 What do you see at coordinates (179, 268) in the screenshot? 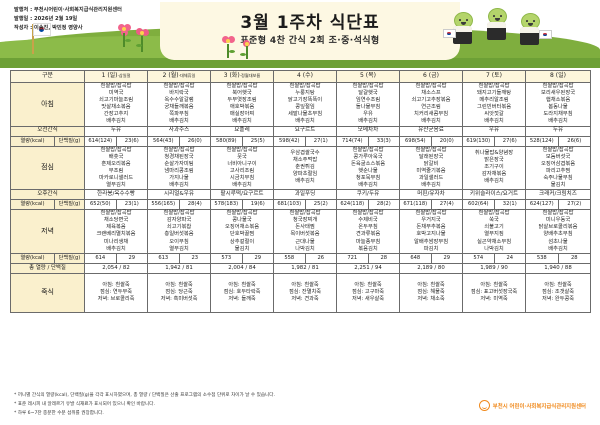
I see `total-cell: 1,942 / 81` at bounding box center [179, 268].